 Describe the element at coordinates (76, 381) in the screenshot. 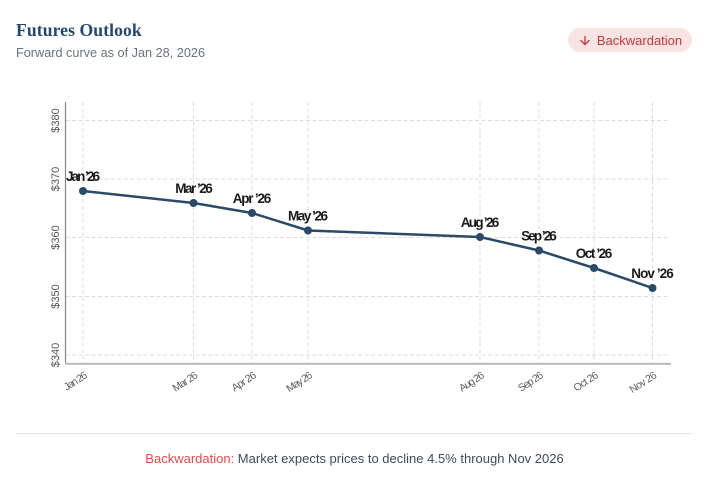

I see `svg-text: Jan 26` at that location.